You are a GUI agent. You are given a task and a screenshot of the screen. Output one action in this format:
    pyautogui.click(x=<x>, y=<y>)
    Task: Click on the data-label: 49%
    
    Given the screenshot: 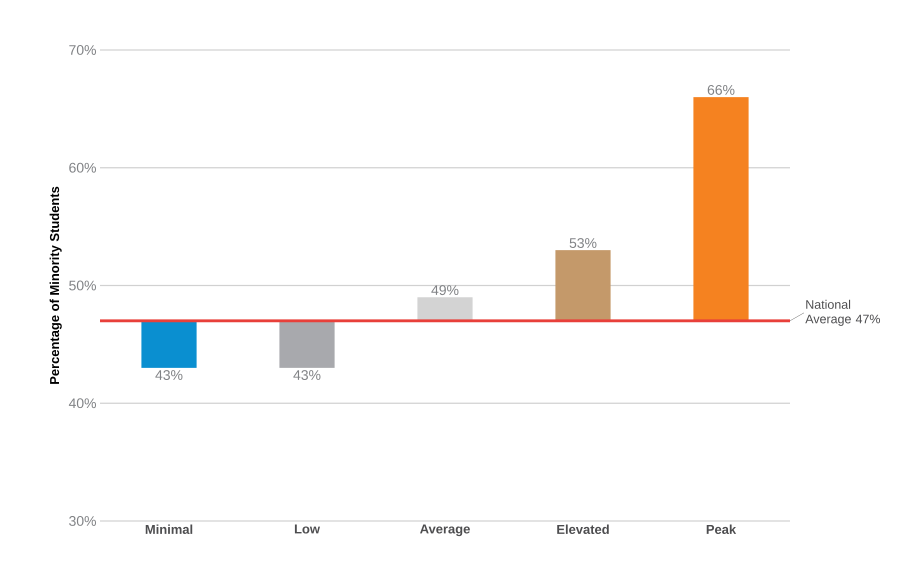 What is the action you would take?
    pyautogui.click(x=444, y=290)
    